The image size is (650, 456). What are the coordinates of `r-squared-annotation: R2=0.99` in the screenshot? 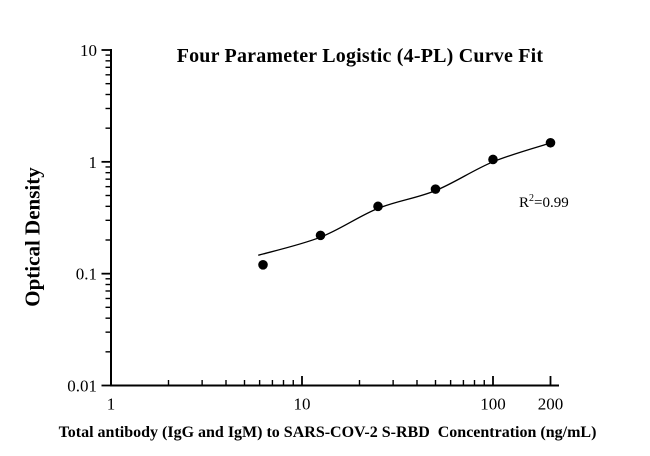 It's located at (544, 202).